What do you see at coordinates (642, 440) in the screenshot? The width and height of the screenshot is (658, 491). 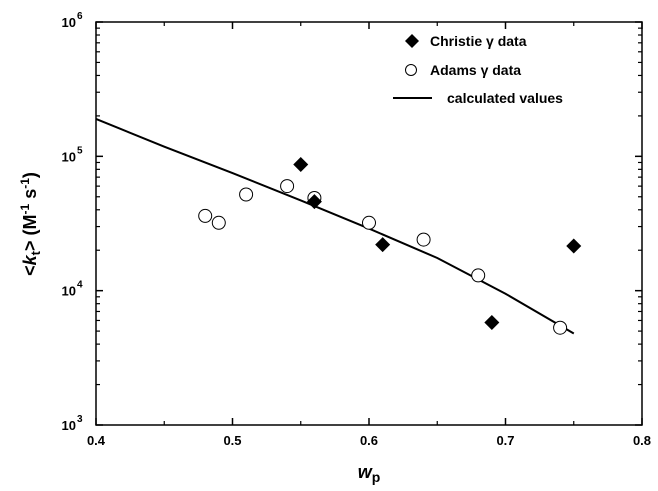 I see `x-tick-label: 0.8` at bounding box center [642, 440].